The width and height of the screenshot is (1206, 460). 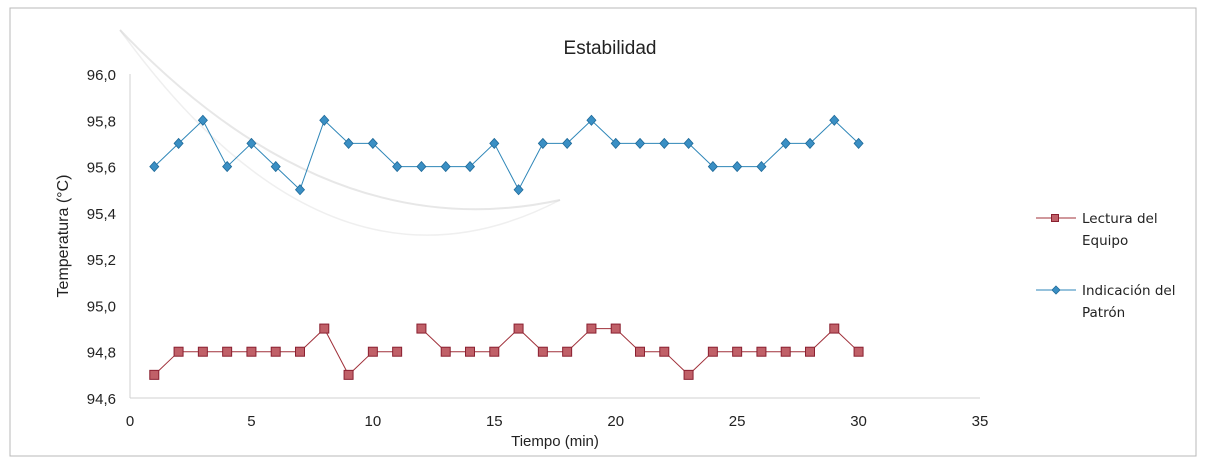 I want to click on legend-label: Lectura del, so click(x=1120, y=219).